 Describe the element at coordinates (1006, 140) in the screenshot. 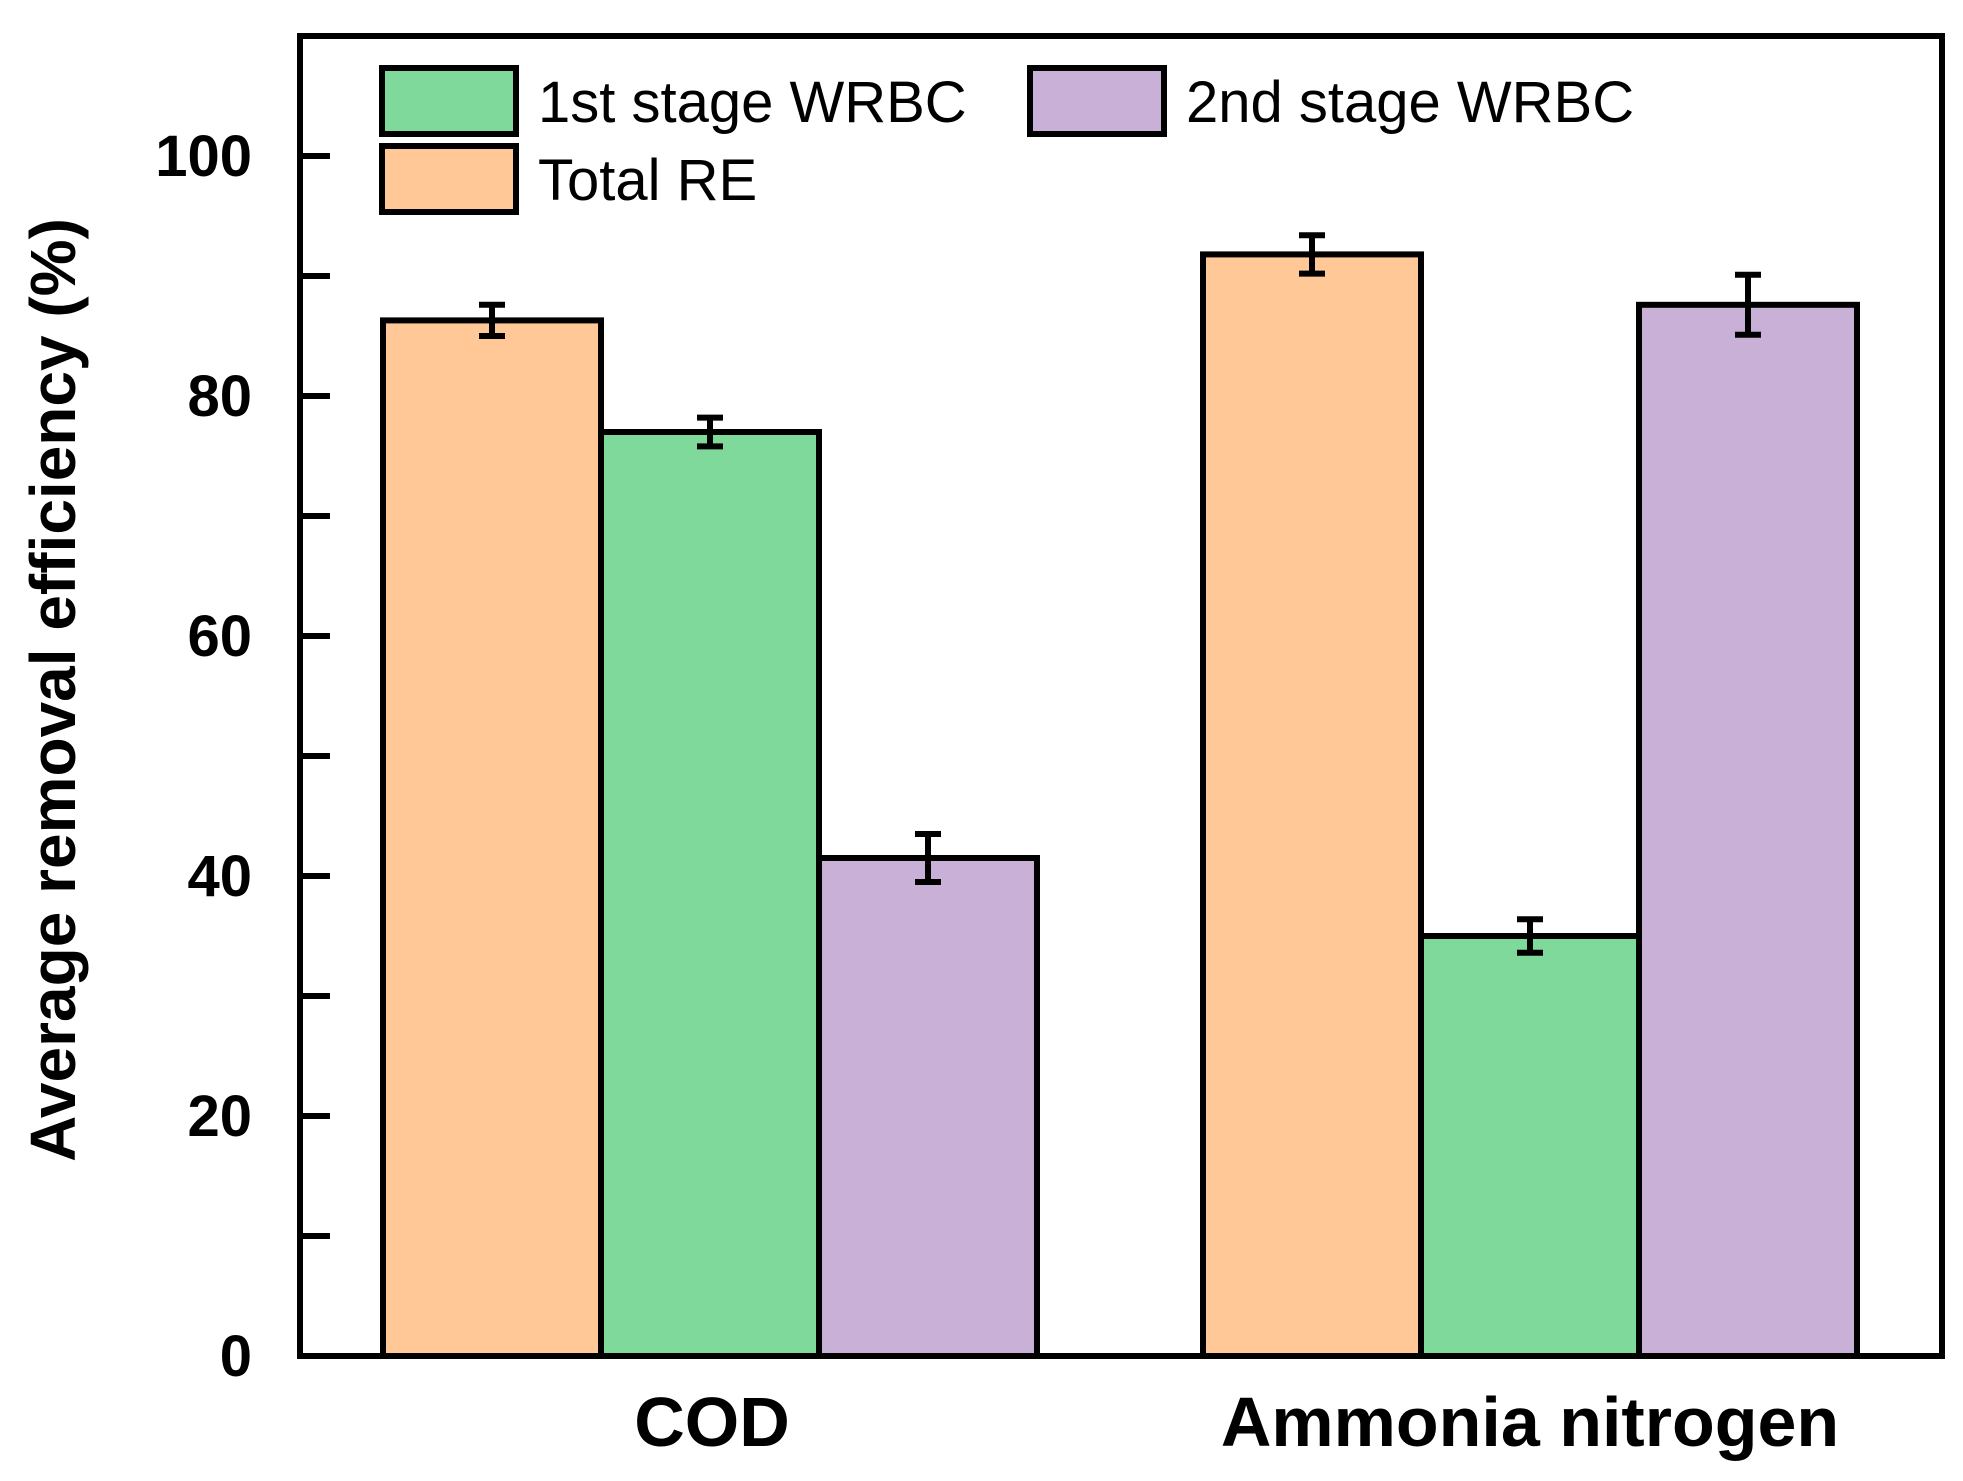

I see `legend: 1st stage WRBC 2nd stage WRBC Total RE` at that location.